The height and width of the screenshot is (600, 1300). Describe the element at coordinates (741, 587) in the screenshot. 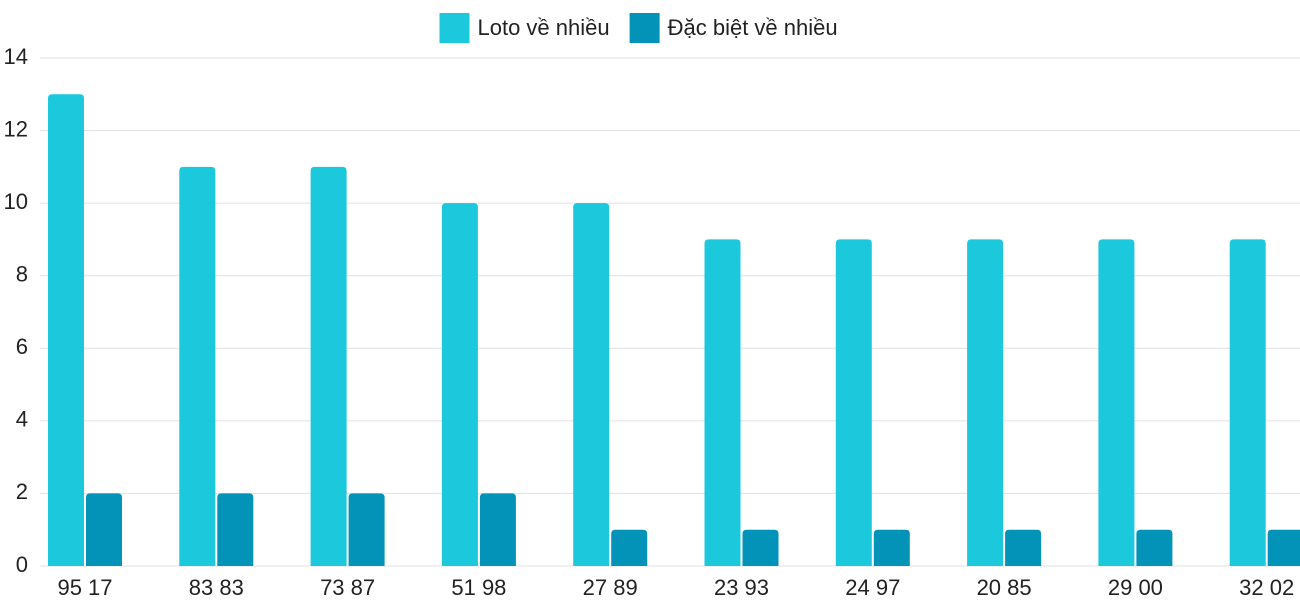

I see `x-tick-label: 23 93` at that location.